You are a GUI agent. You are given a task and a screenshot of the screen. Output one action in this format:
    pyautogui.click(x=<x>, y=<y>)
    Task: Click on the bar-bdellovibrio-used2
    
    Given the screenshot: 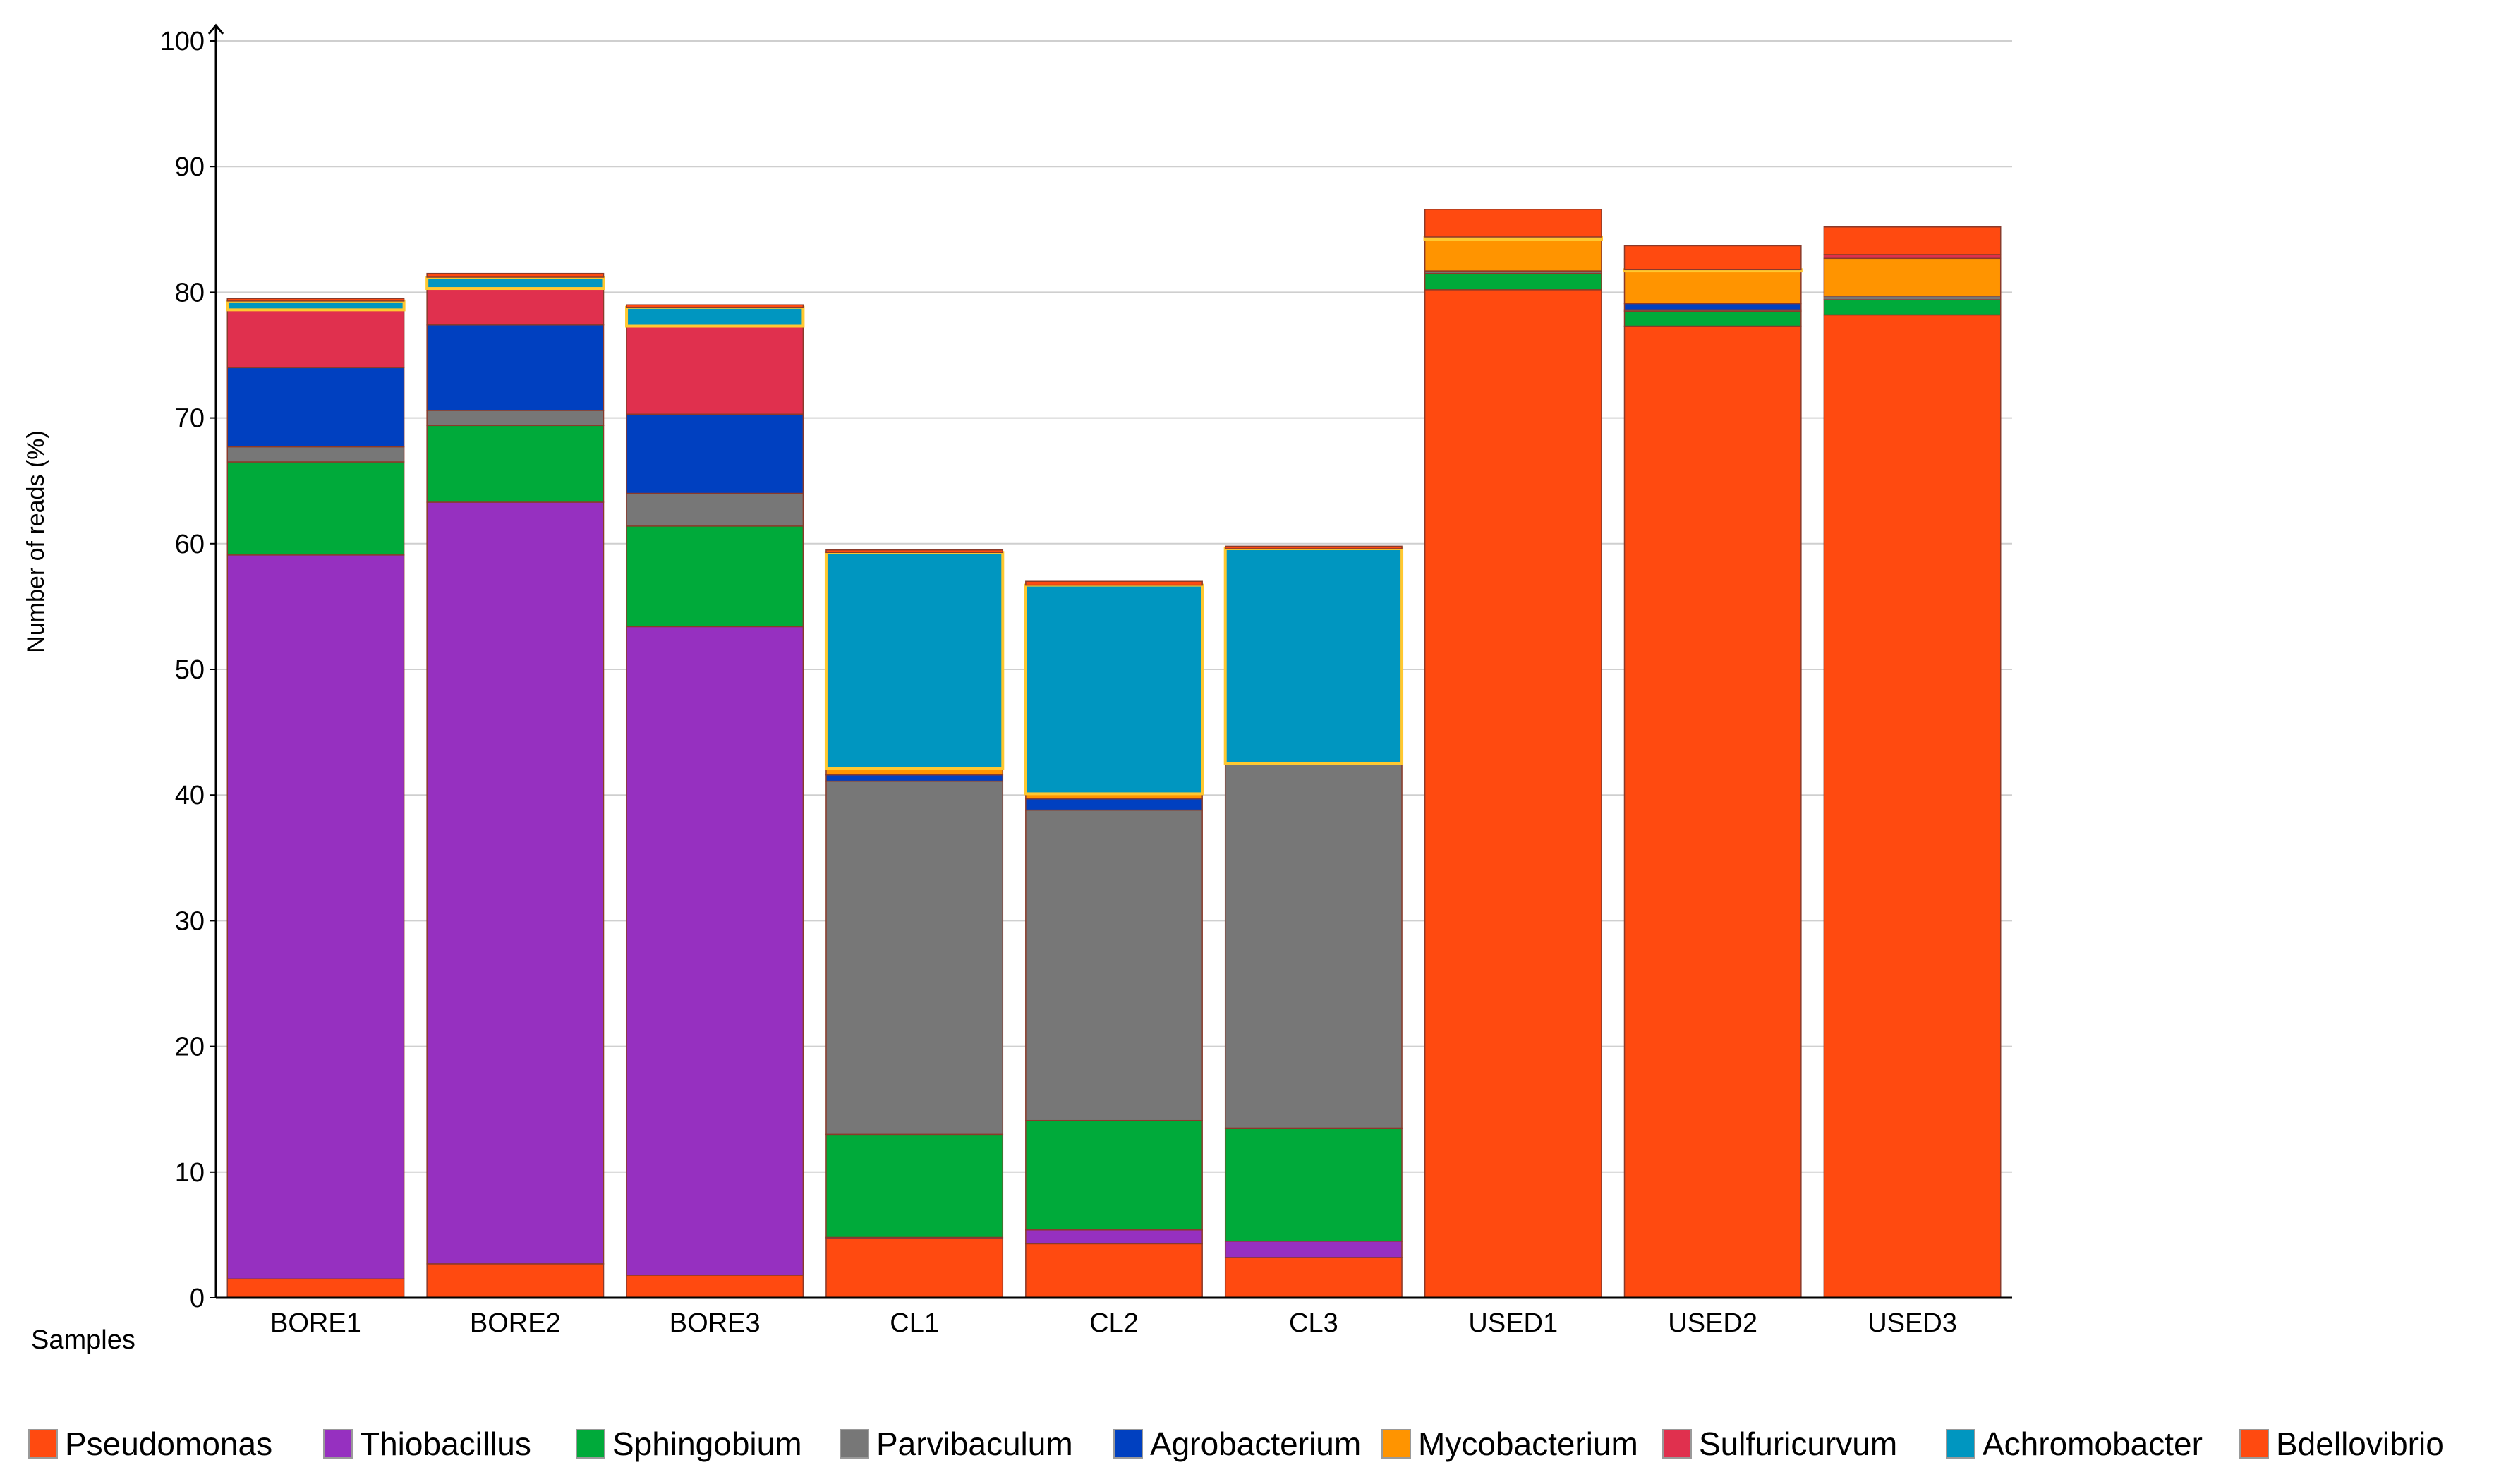 What is the action you would take?
    pyautogui.click(x=1712, y=258)
    